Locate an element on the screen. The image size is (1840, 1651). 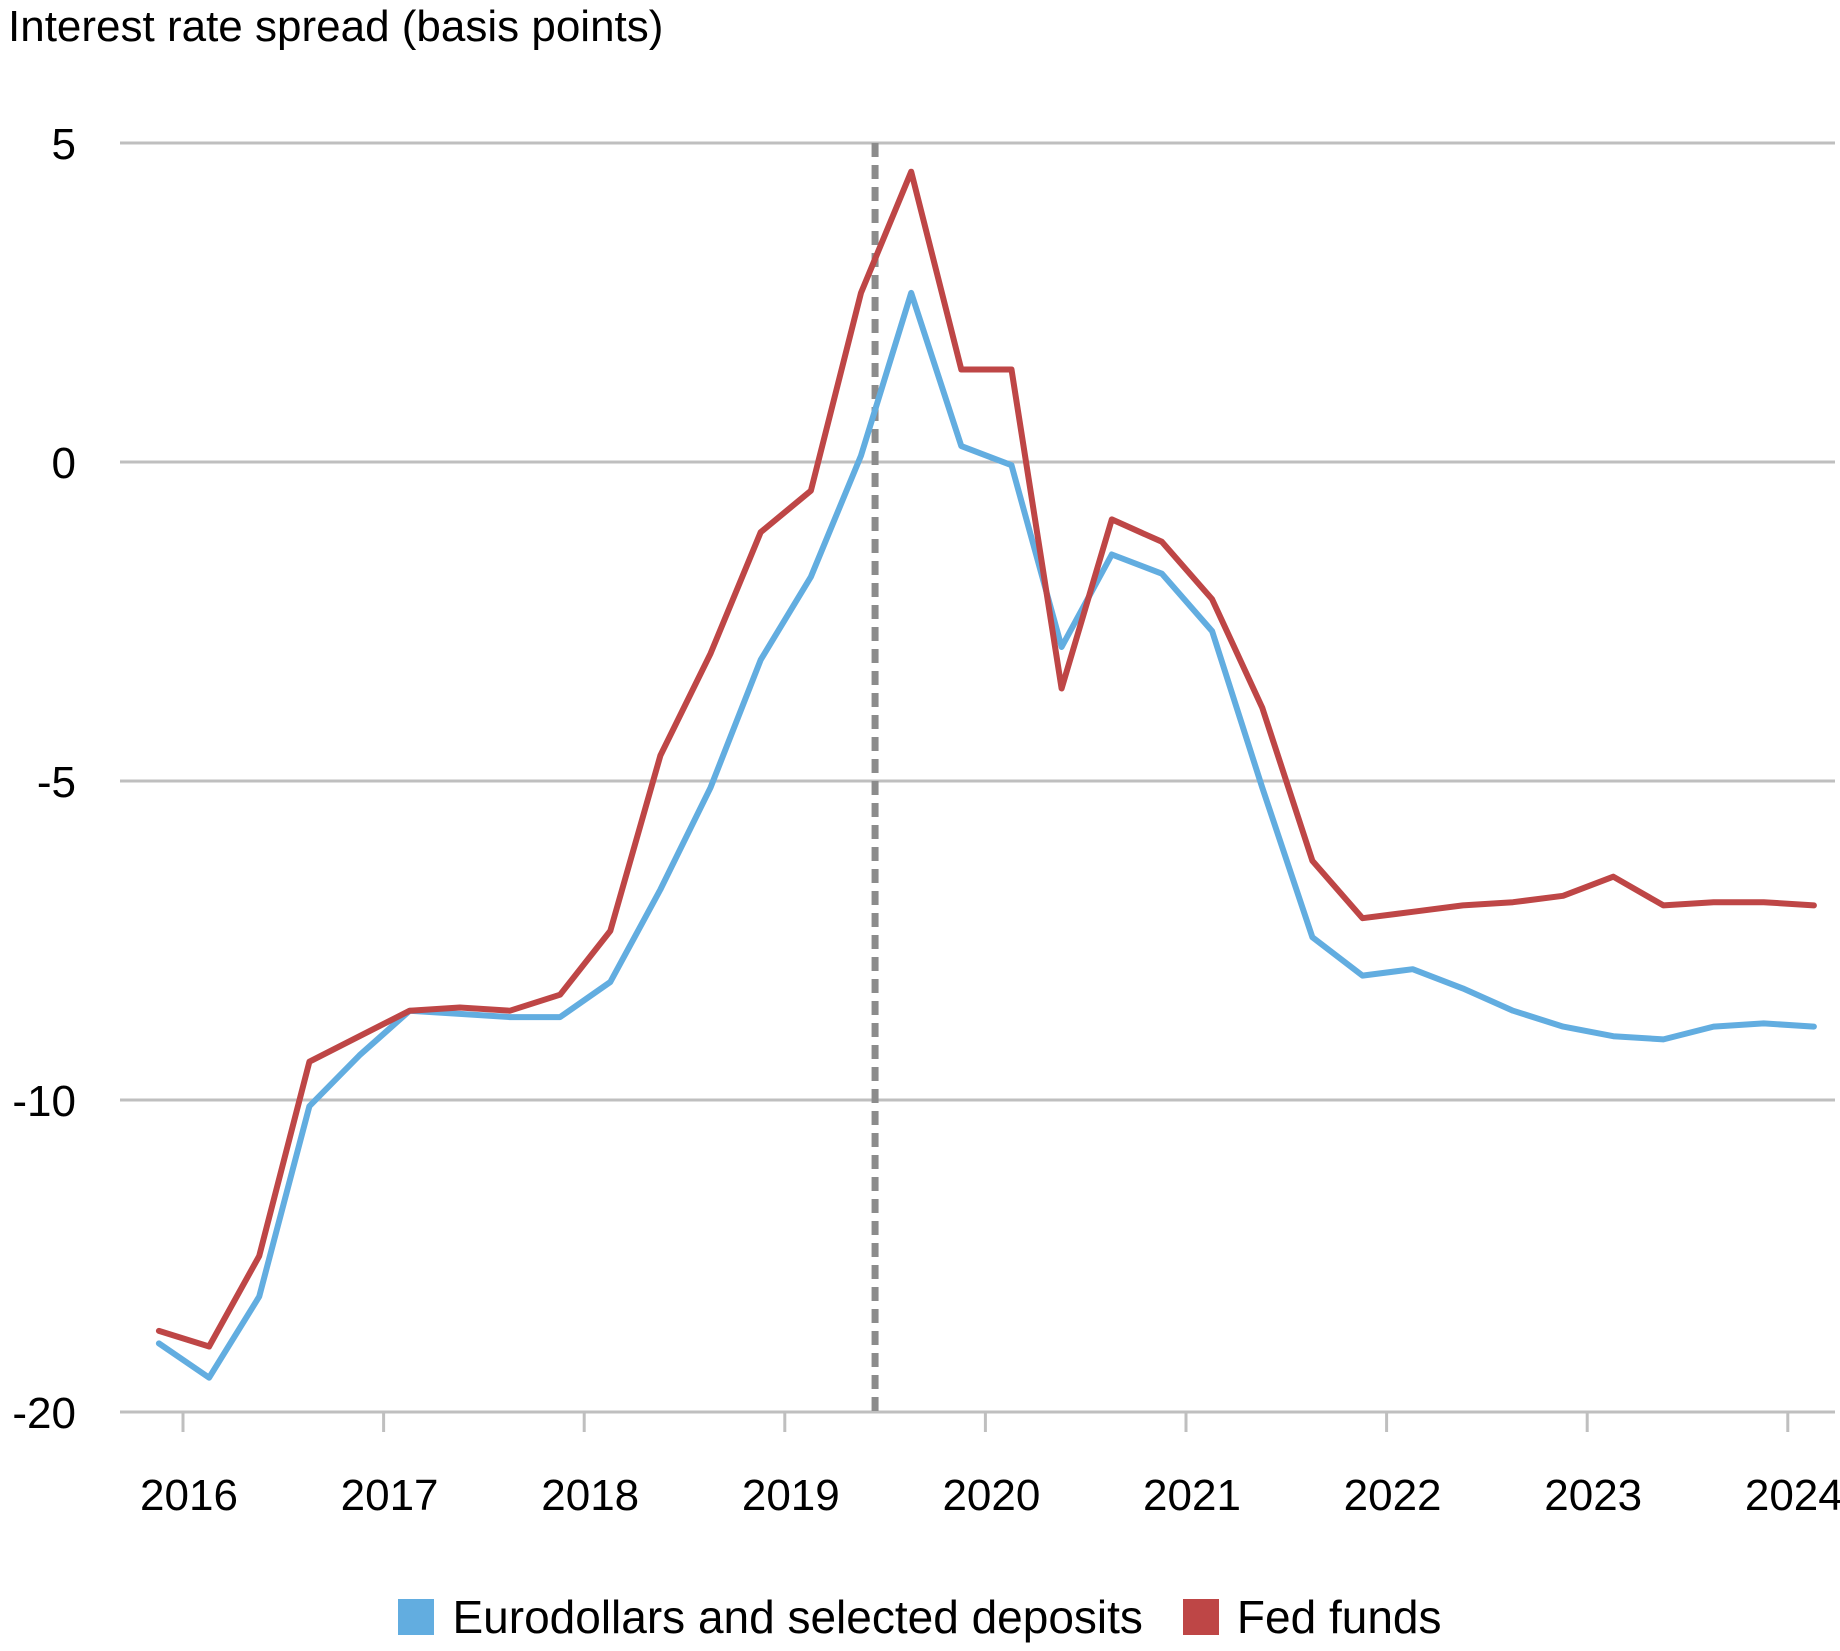
y-tick-label: -10 is located at coordinates (44, 1101).